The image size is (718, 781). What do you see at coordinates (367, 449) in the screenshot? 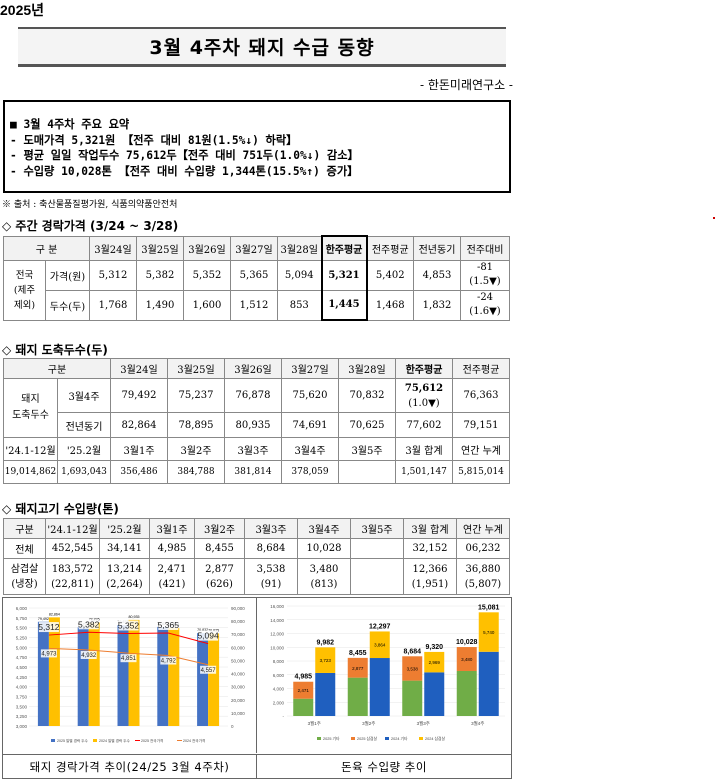
I see `header-cell: 3월5주` at bounding box center [367, 449].